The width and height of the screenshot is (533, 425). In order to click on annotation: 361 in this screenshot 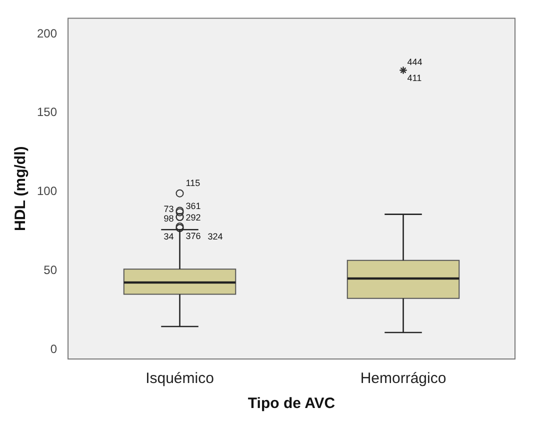, I will do `click(193, 206)`.